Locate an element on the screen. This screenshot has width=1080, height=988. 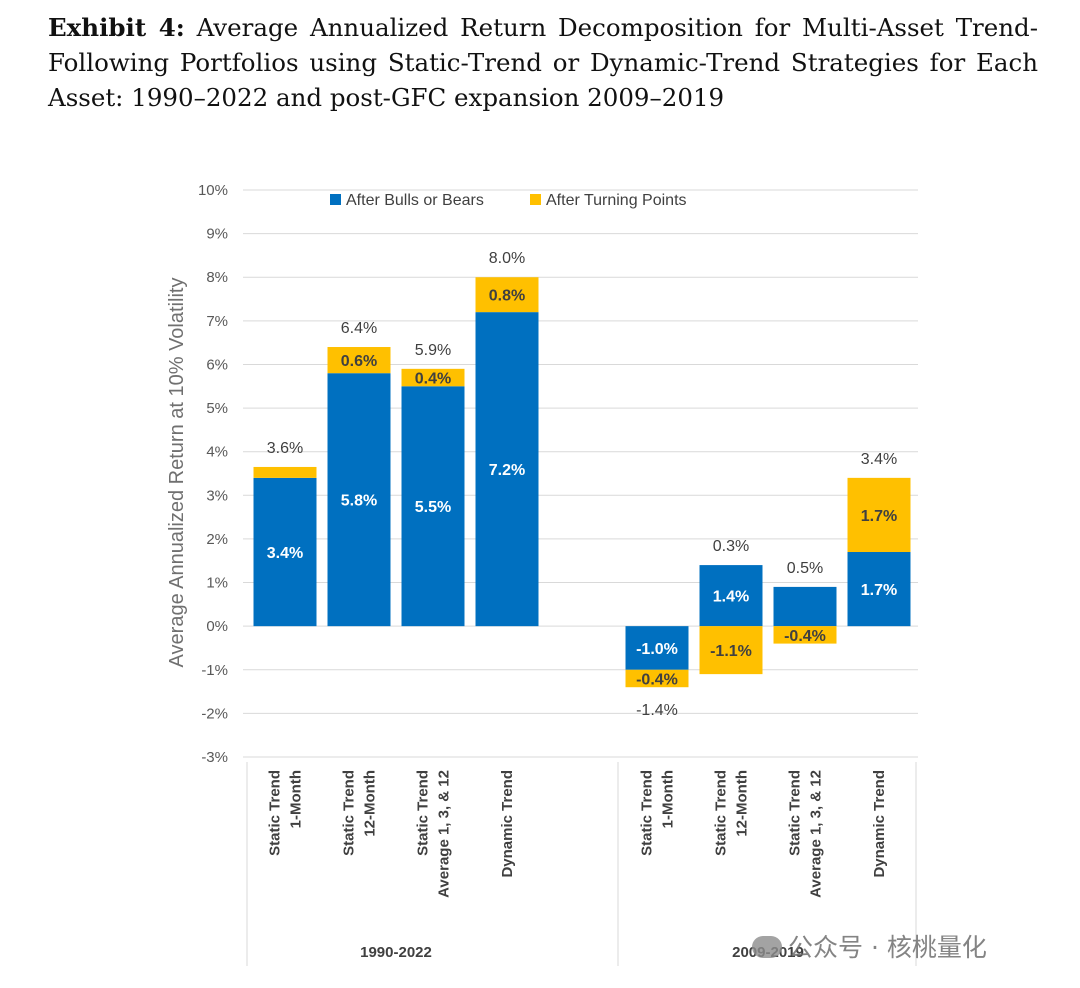
legend: After Bulls or Bears After Turning Points is located at coordinates (508, 200).